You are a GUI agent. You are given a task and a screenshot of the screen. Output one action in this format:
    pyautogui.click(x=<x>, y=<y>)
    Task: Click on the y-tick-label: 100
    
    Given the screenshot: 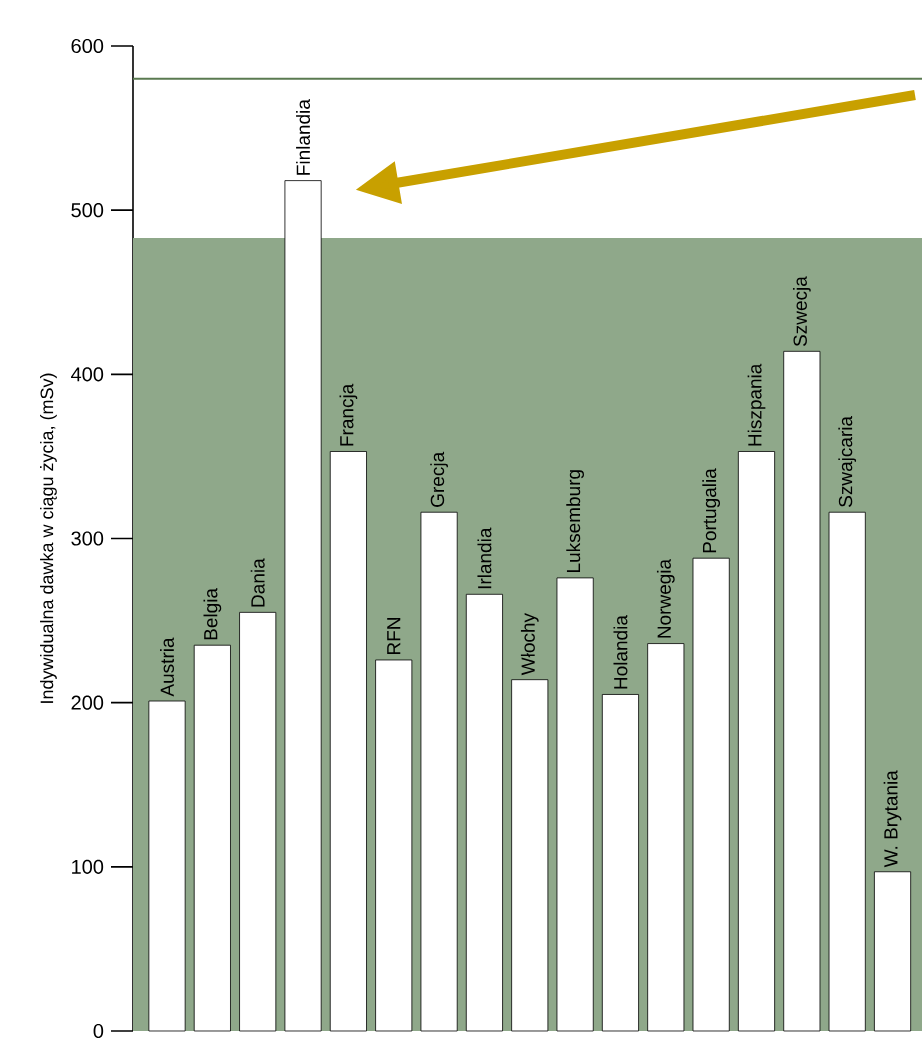 What is the action you would take?
    pyautogui.click(x=88, y=866)
    